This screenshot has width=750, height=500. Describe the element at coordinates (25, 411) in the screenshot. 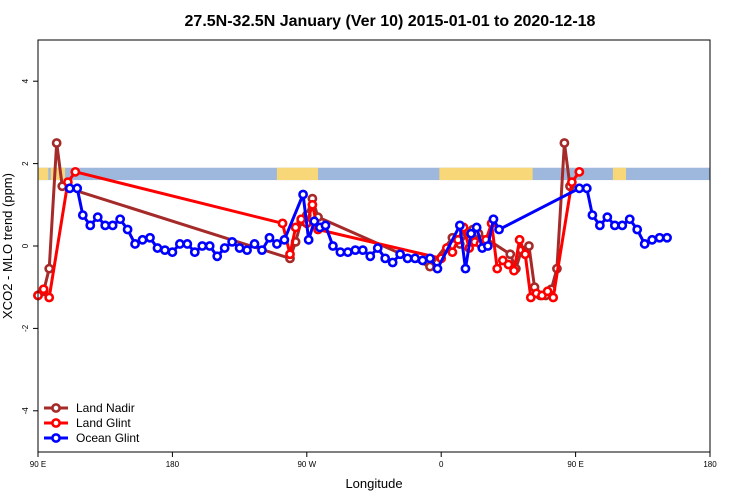

I see `y-tick-label: -4` at that location.